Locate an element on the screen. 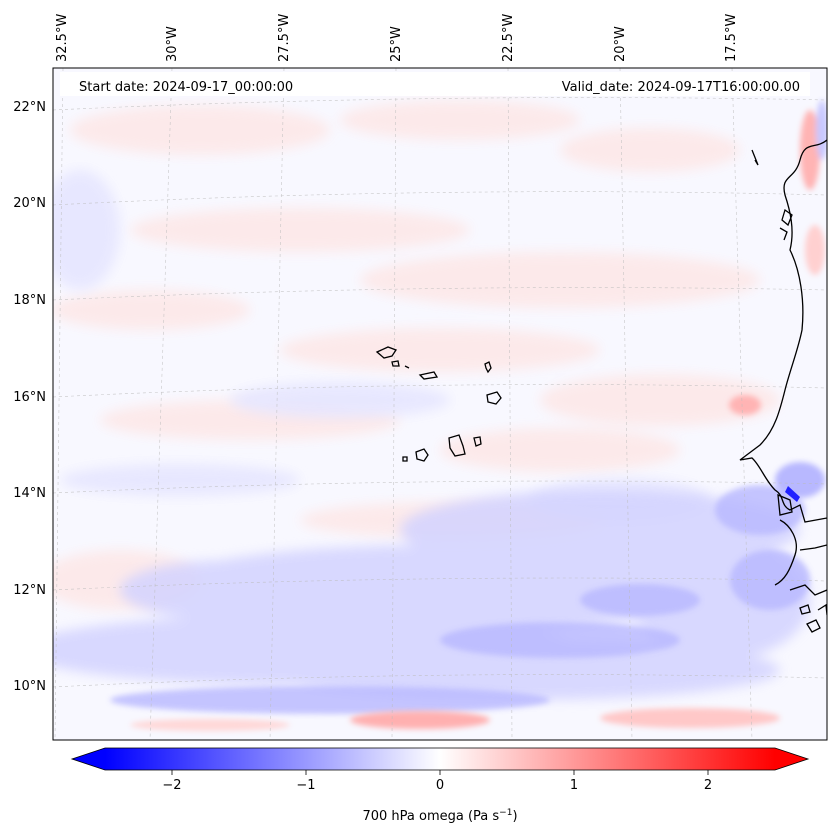 The height and width of the screenshot is (839, 837). colorbar-label-end: ) is located at coordinates (514, 816).